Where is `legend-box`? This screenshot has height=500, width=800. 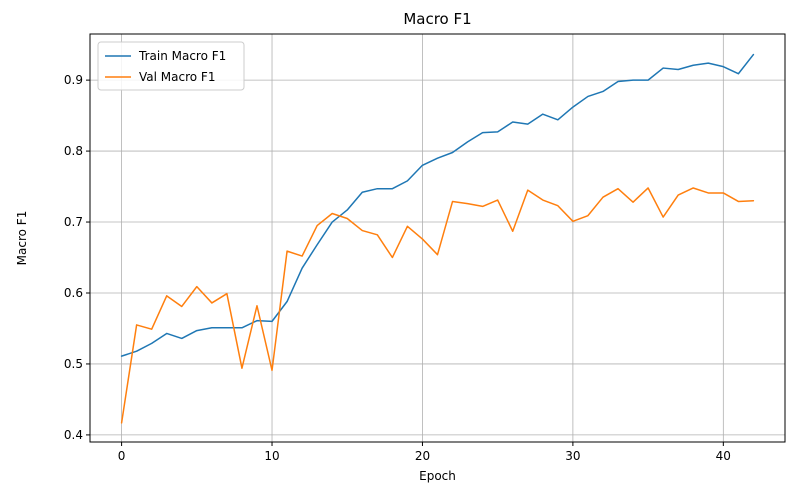
legend-box is located at coordinates (171, 66).